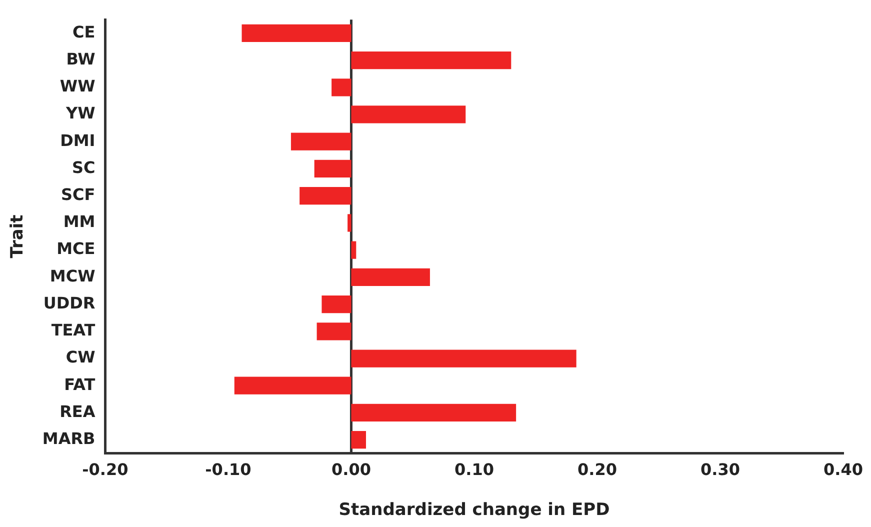 This screenshot has height=527, width=871. What do you see at coordinates (69, 302) in the screenshot?
I see `y-tick-label: UDDR` at bounding box center [69, 302].